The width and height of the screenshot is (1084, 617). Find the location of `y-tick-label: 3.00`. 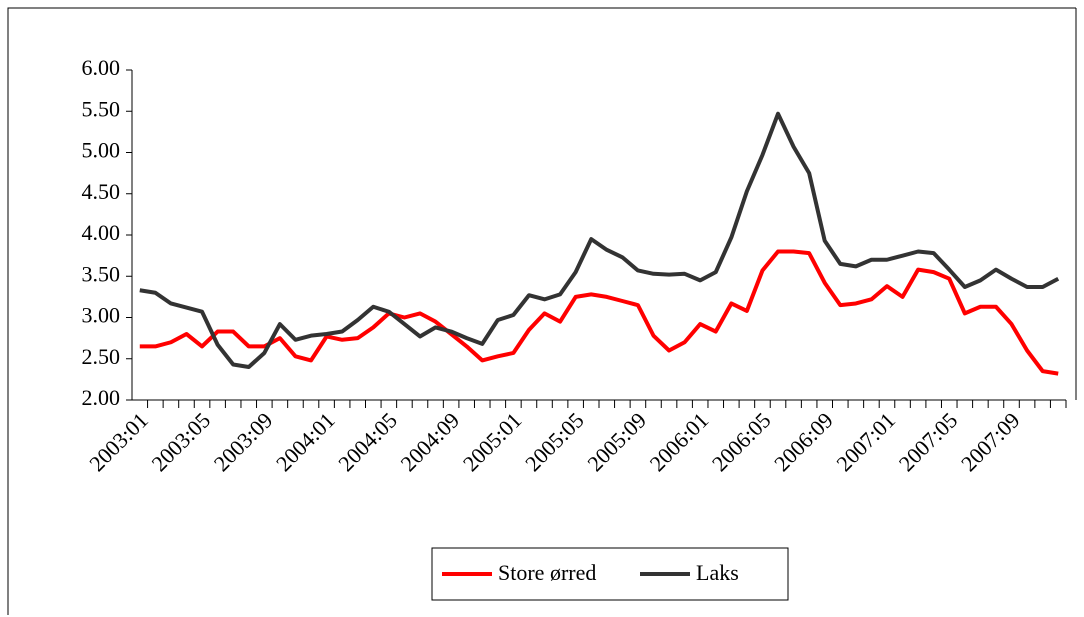

y-tick-label: 3.00 is located at coordinates (101, 315).